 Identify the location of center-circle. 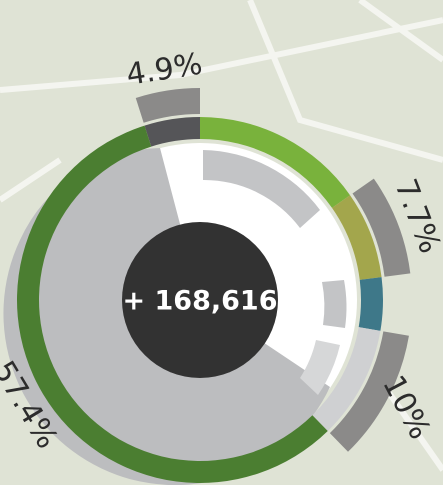
(200, 300).